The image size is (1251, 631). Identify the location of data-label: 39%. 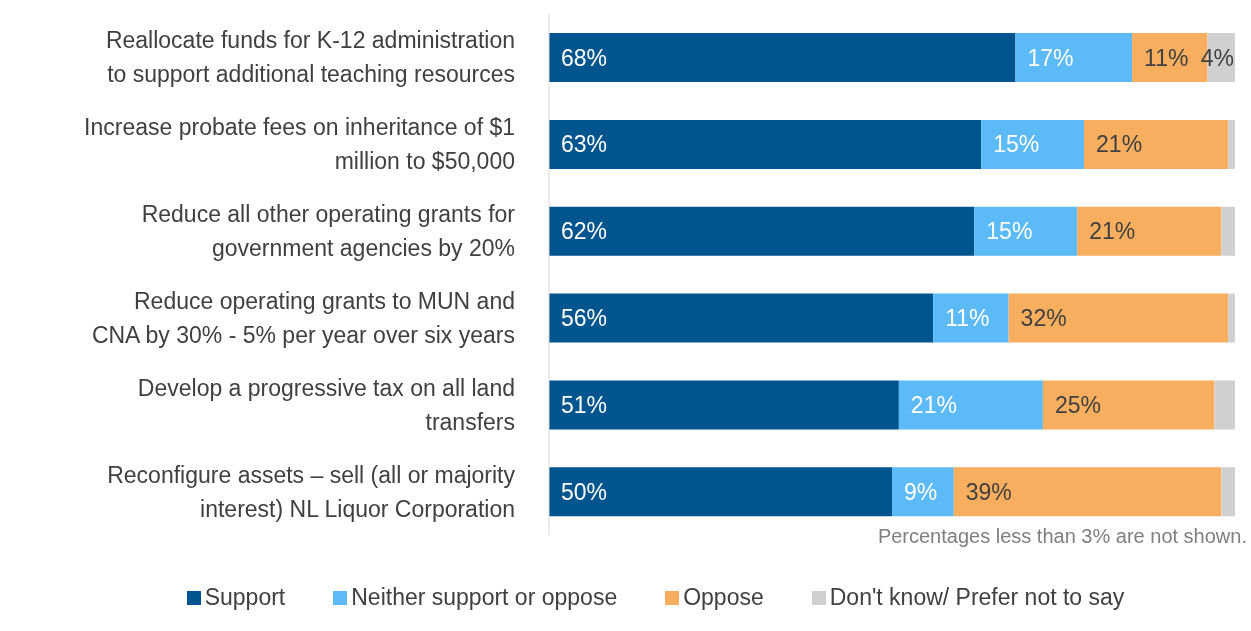
(988, 491).